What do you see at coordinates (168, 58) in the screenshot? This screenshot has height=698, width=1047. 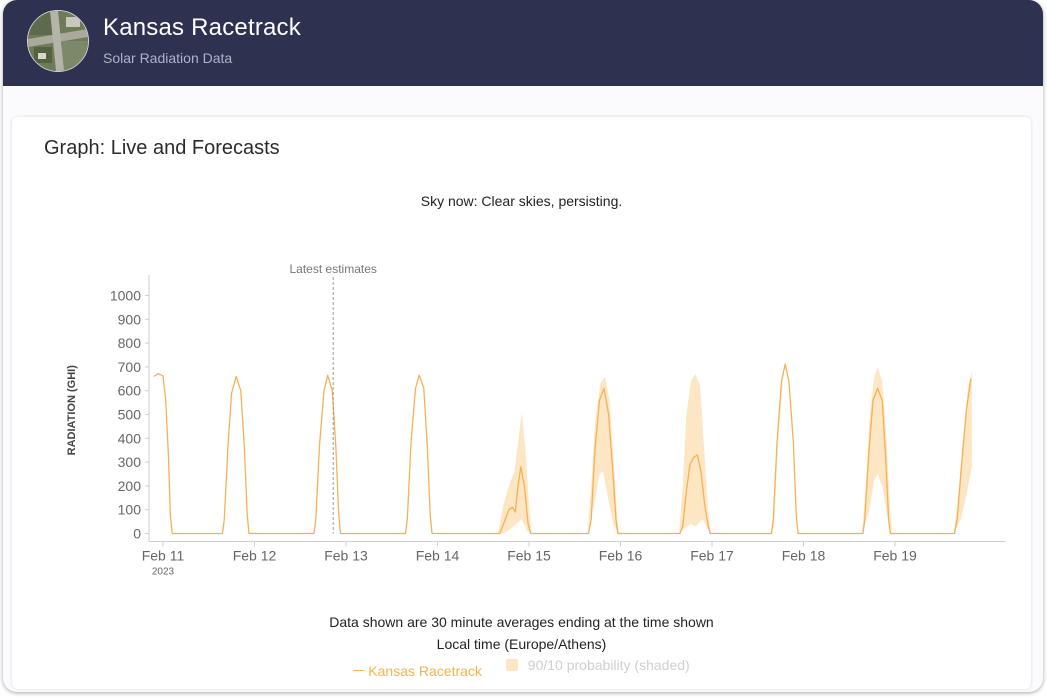 I see `site-subtitle: Solar Radiation Data` at bounding box center [168, 58].